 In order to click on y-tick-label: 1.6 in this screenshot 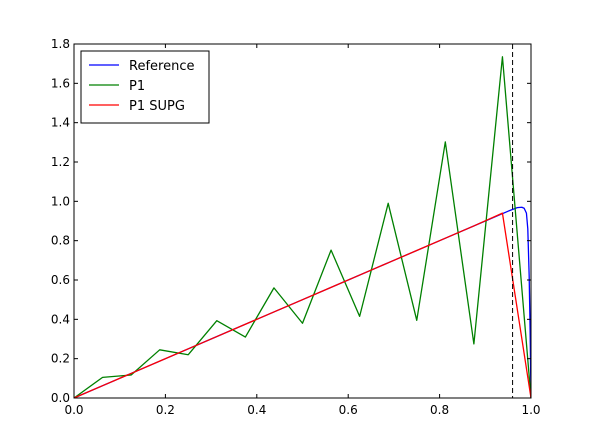, I will do `click(60, 83)`.